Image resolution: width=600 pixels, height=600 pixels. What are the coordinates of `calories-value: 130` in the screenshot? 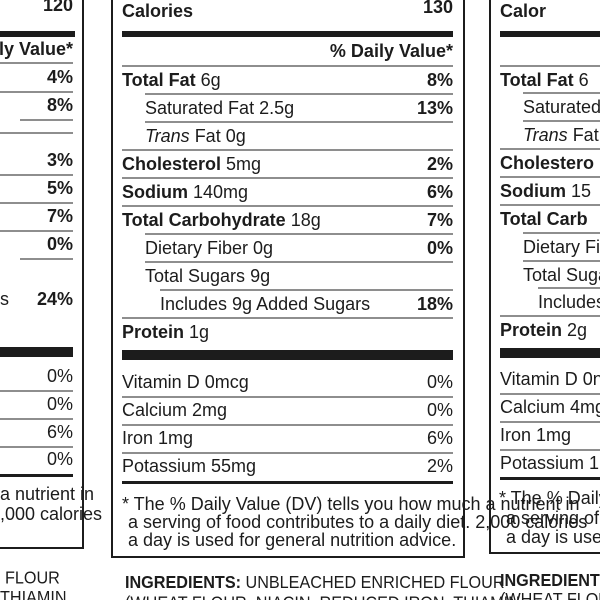 It's located at (438, 8).